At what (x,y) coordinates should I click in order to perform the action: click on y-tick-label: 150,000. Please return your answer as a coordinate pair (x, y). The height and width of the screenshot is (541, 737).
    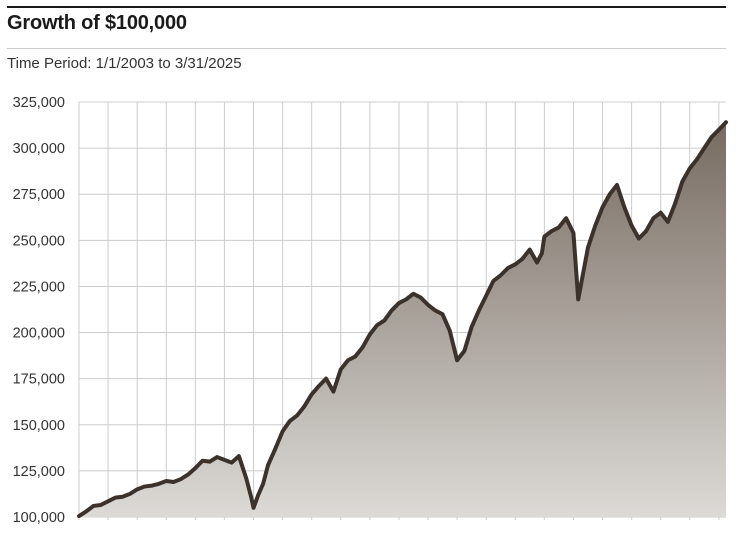
    Looking at the image, I should click on (39, 426).